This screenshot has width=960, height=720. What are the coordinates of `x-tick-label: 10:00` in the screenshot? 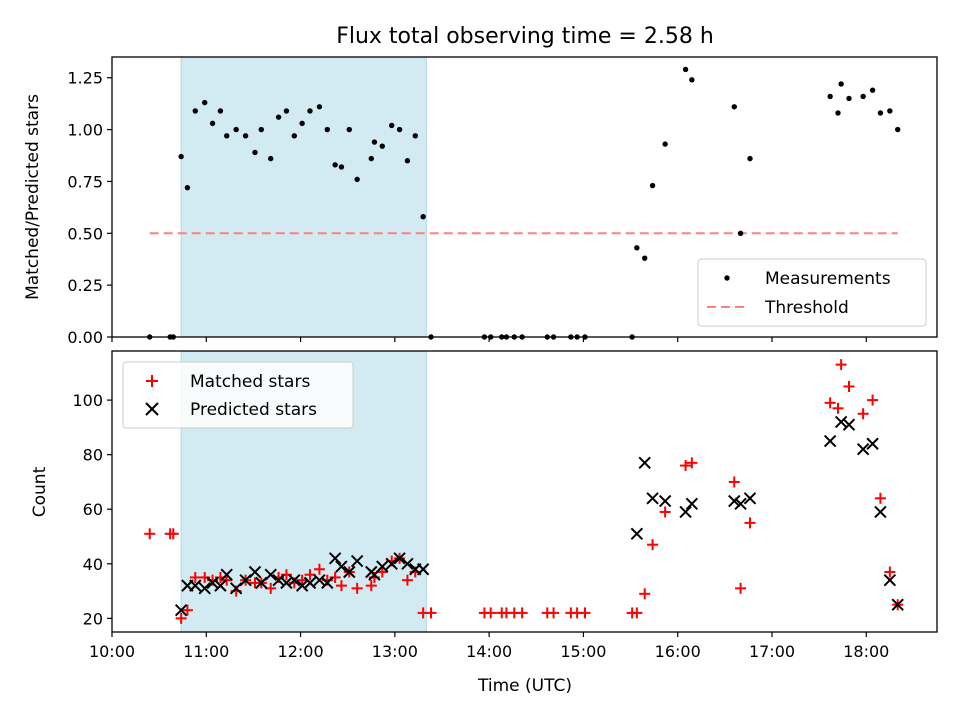 It's located at (112, 651).